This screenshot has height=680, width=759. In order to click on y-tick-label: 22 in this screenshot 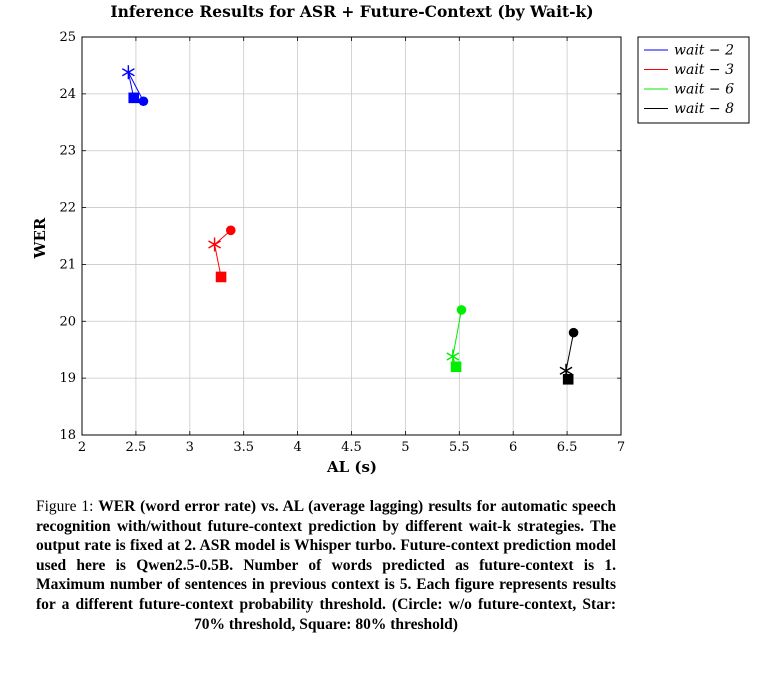, I will do `click(67, 208)`.